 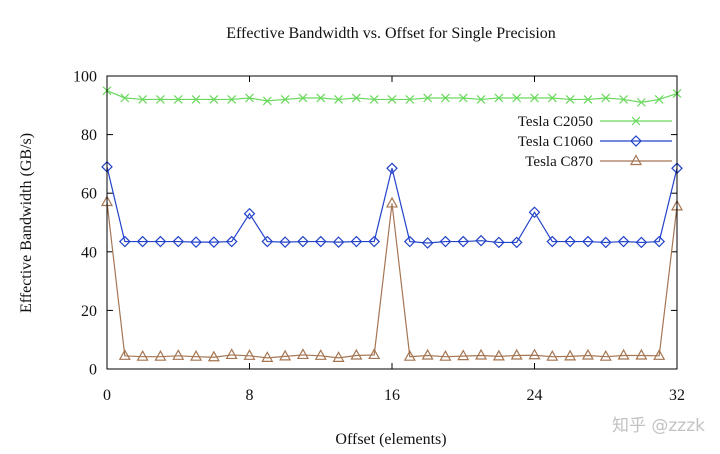 What do you see at coordinates (392, 395) in the screenshot?
I see `x-tick-label: 16` at bounding box center [392, 395].